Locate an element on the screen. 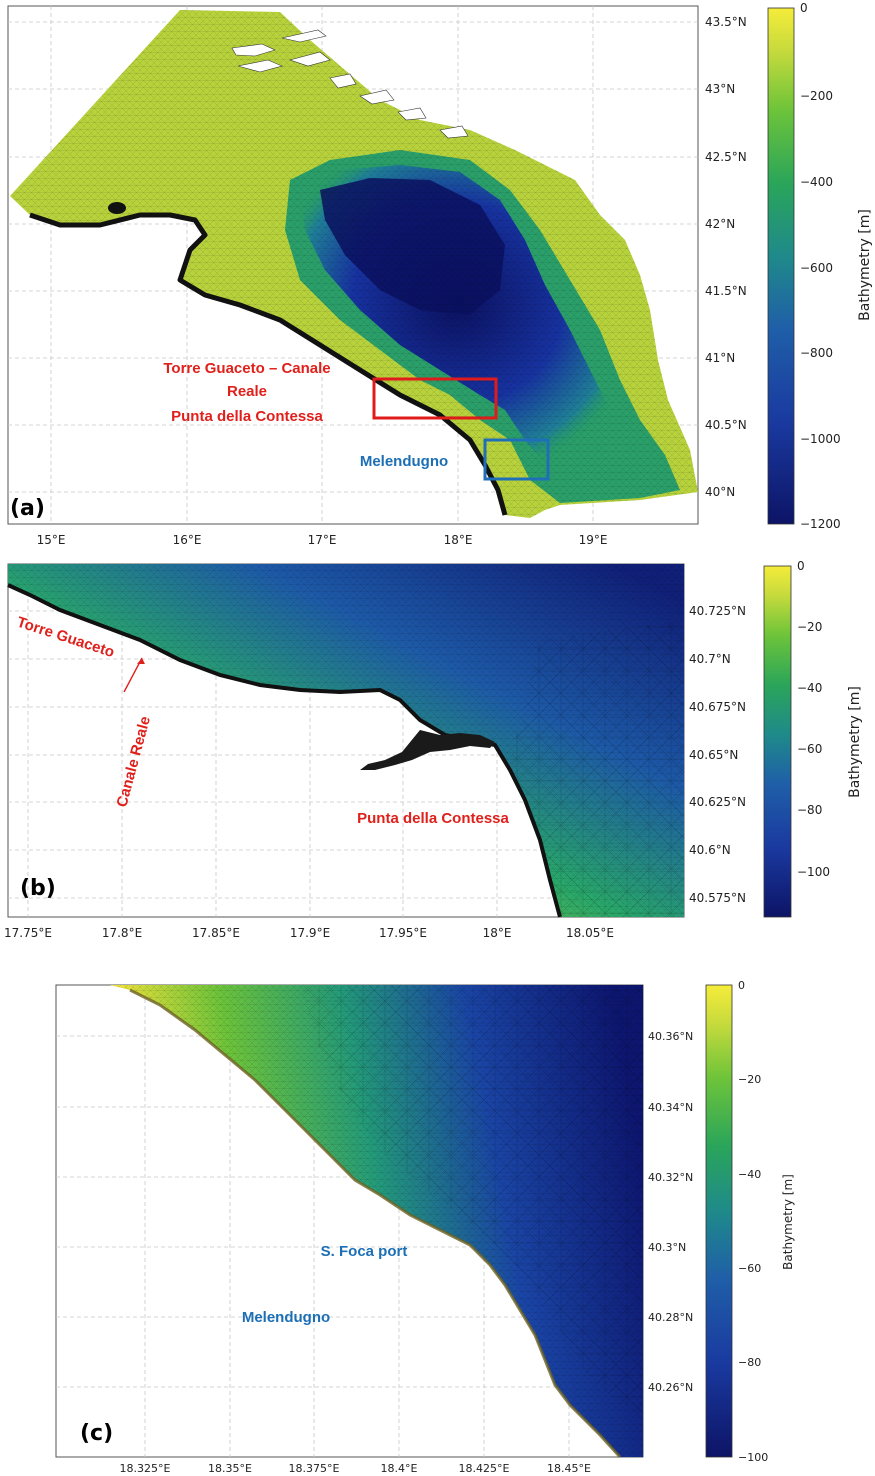 This screenshot has width=875, height=1476. panel-c-x-tick: 18.325°E is located at coordinates (145, 1468).